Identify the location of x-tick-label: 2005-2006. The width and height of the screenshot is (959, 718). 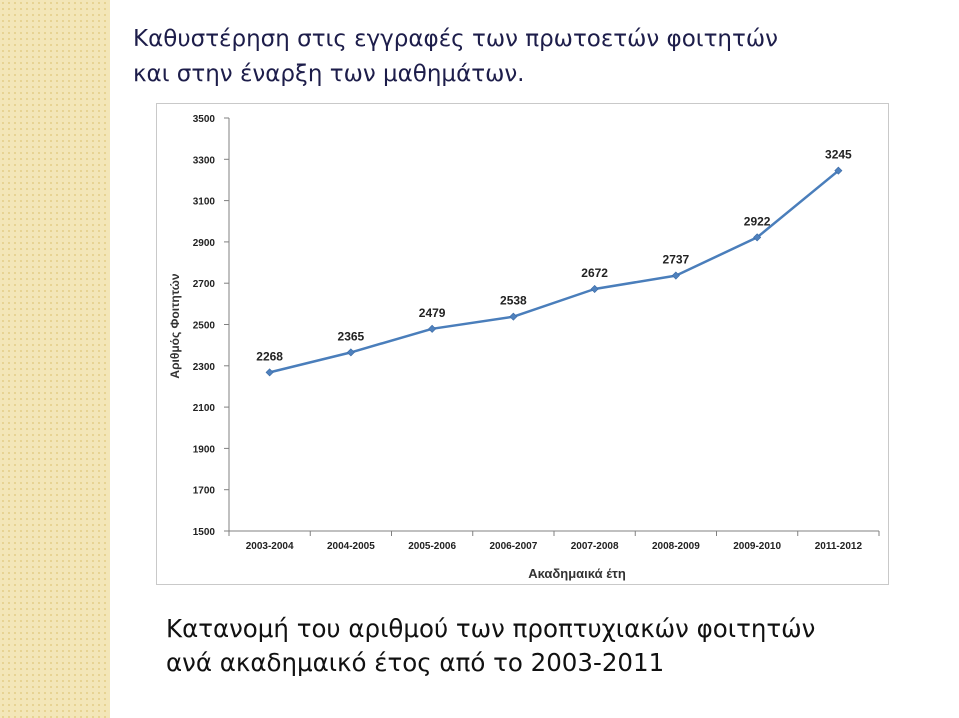
(432, 546).